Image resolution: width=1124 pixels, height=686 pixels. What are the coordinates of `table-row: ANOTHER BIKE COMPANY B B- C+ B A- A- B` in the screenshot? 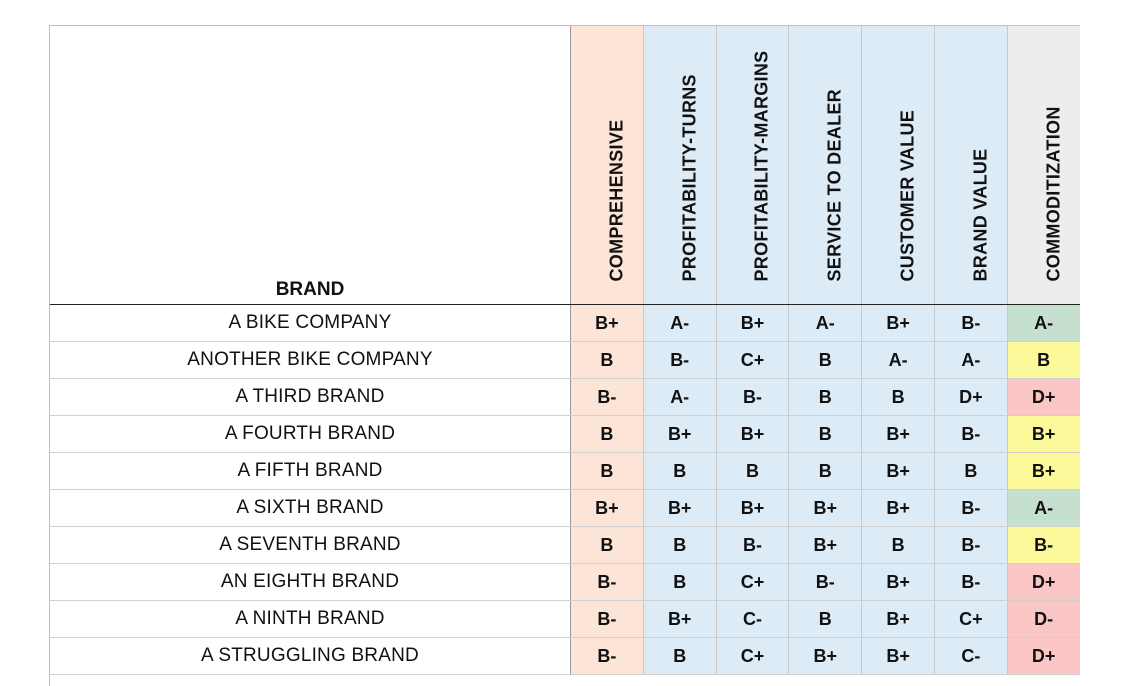 It's located at (565, 360).